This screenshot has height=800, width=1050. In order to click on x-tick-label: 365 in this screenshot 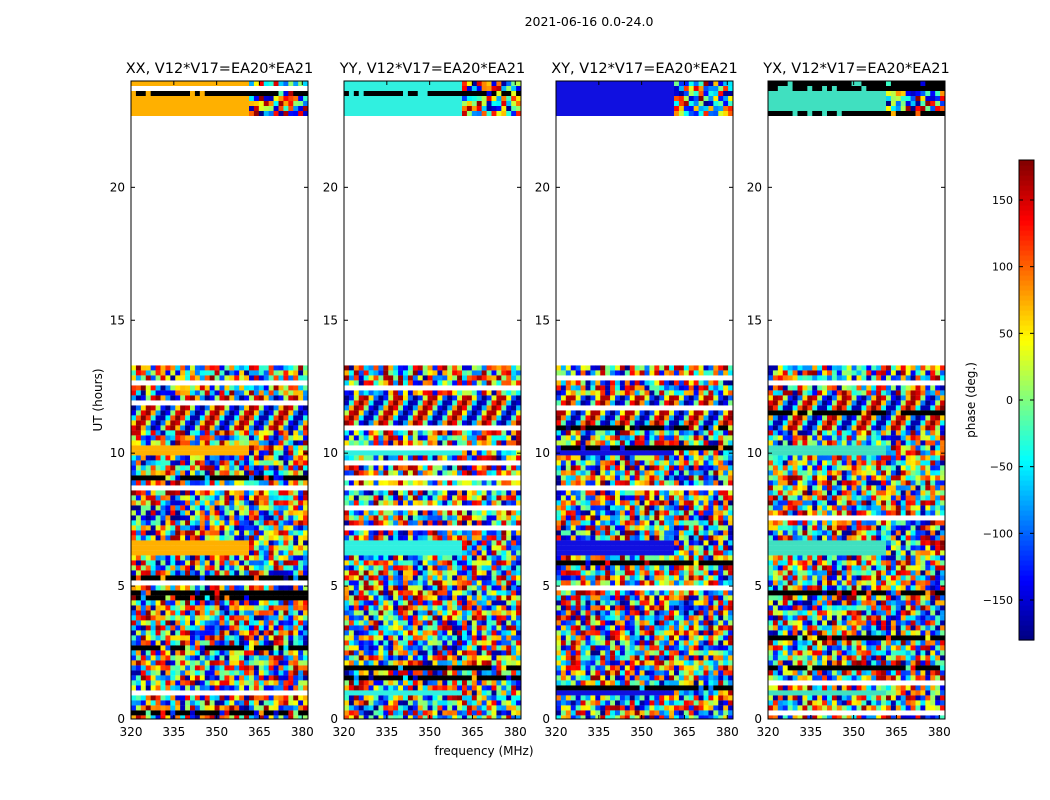, I will do `click(259, 732)`.